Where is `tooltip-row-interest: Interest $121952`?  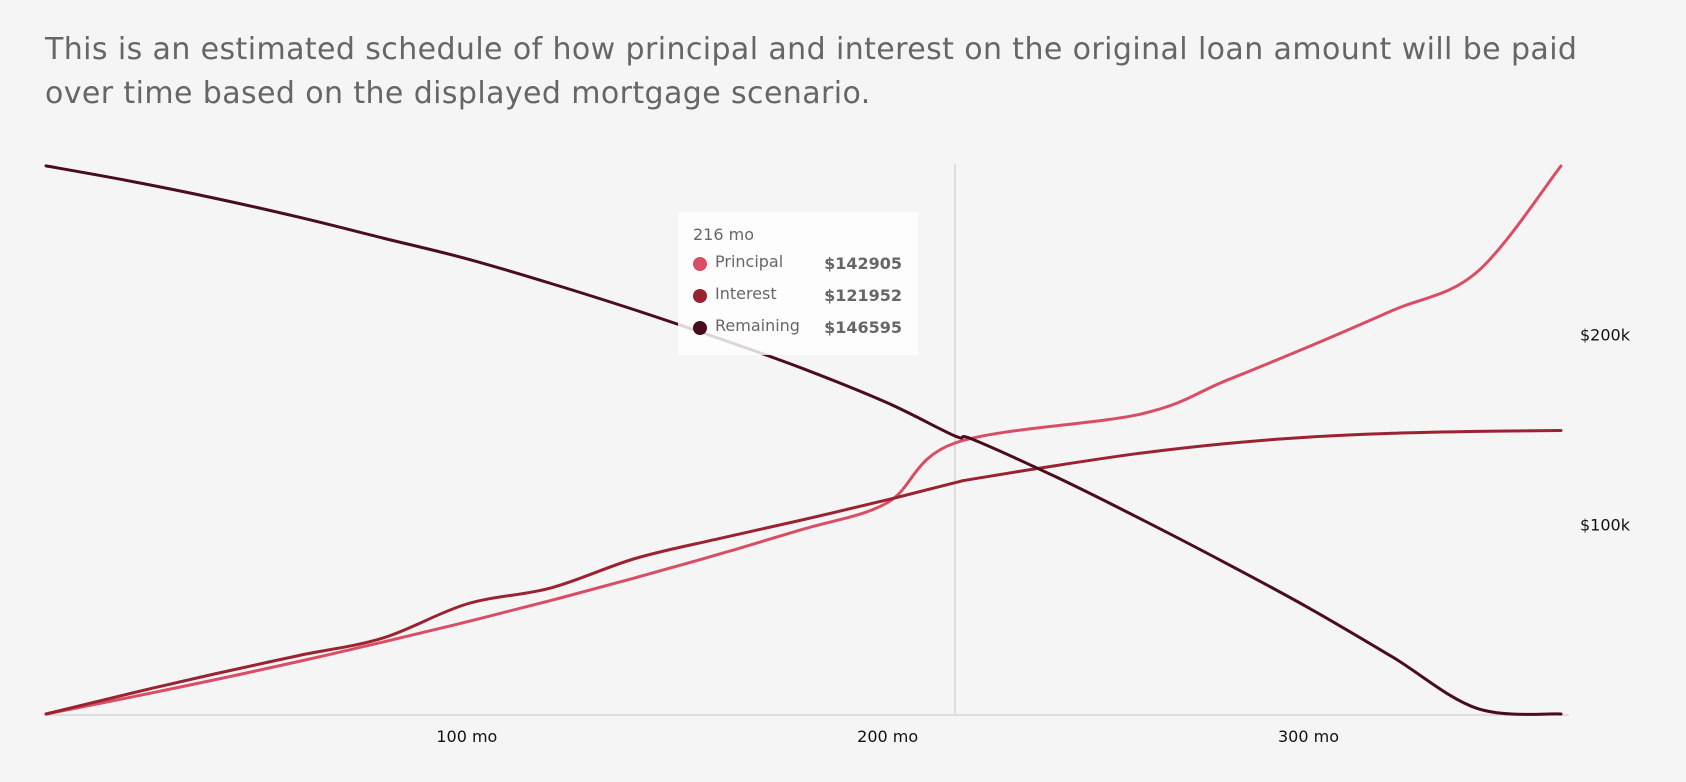 tooltip-row-interest: Interest $121952 is located at coordinates (797, 295).